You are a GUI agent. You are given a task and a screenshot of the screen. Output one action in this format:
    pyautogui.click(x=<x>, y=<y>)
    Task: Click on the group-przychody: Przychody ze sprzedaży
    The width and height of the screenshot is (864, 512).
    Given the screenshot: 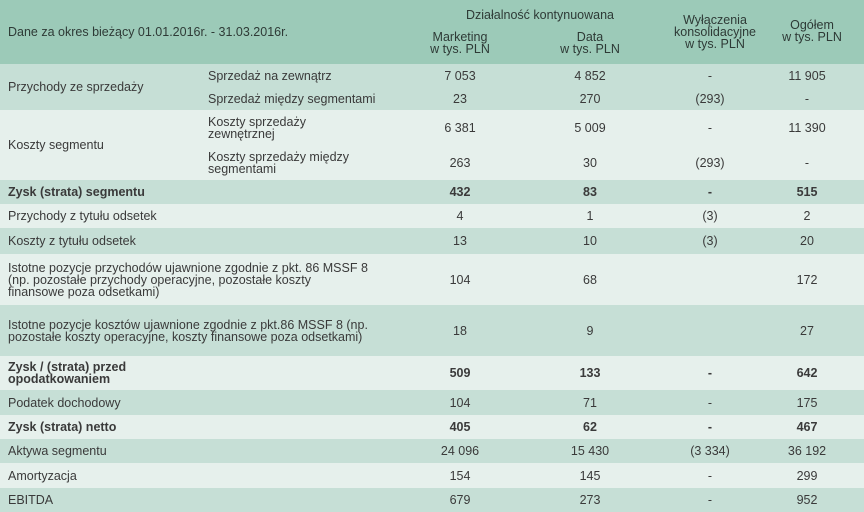 What is the action you would take?
    pyautogui.click(x=432, y=87)
    